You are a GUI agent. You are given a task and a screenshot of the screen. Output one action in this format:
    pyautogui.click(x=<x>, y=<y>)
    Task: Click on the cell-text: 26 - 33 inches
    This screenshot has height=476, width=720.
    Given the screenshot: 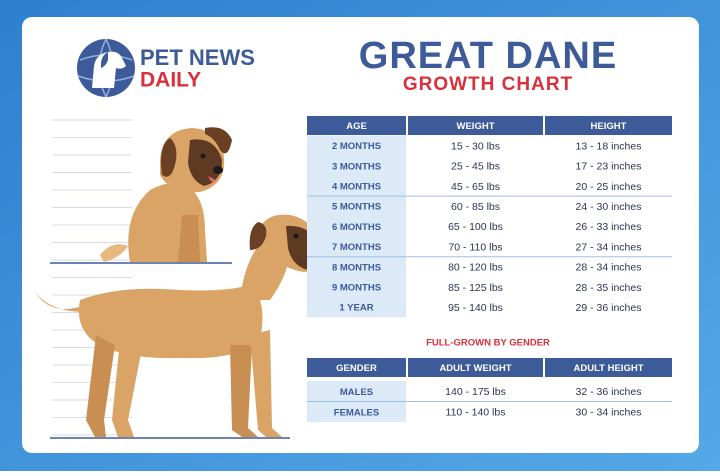 What is the action you would take?
    pyautogui.click(x=609, y=227)
    